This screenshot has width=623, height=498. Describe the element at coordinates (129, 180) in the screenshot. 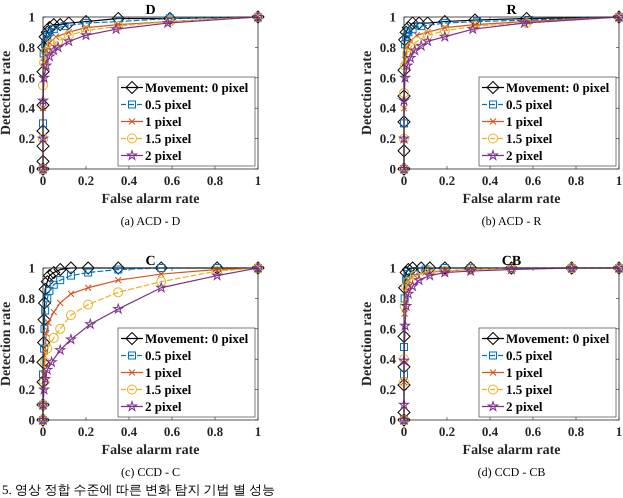

I see `x-tick-label: 0.4` at that location.